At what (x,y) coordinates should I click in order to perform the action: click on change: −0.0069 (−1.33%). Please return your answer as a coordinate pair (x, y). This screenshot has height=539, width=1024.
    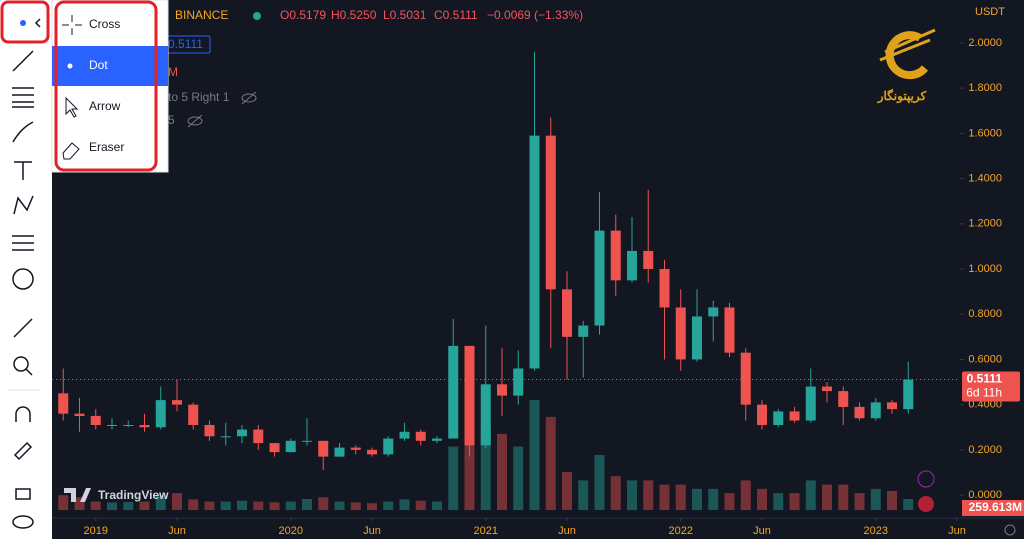
    Looking at the image, I should click on (535, 15).